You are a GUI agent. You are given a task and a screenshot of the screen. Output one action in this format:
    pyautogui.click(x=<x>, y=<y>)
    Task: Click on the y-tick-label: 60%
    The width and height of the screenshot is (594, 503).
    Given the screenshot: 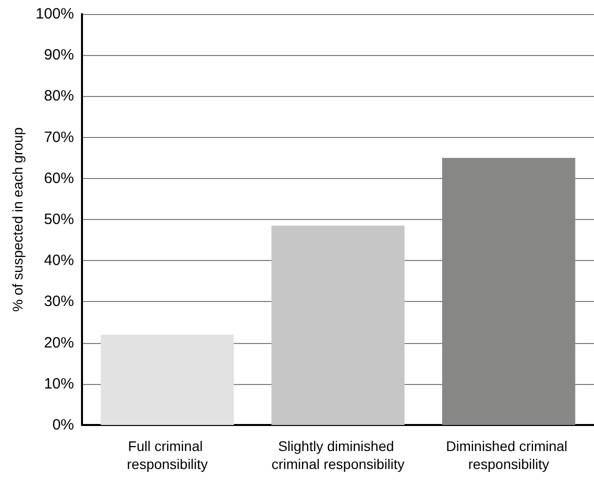 What is the action you would take?
    pyautogui.click(x=59, y=178)
    